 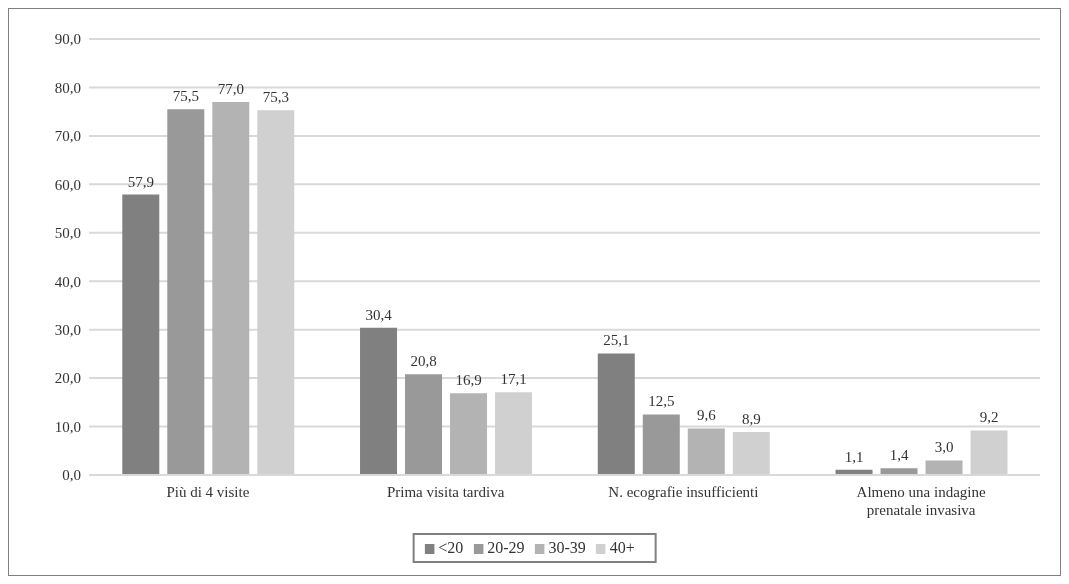 I want to click on x-tick-label: Almeno una indagine prenatale invasiva, so click(x=921, y=501).